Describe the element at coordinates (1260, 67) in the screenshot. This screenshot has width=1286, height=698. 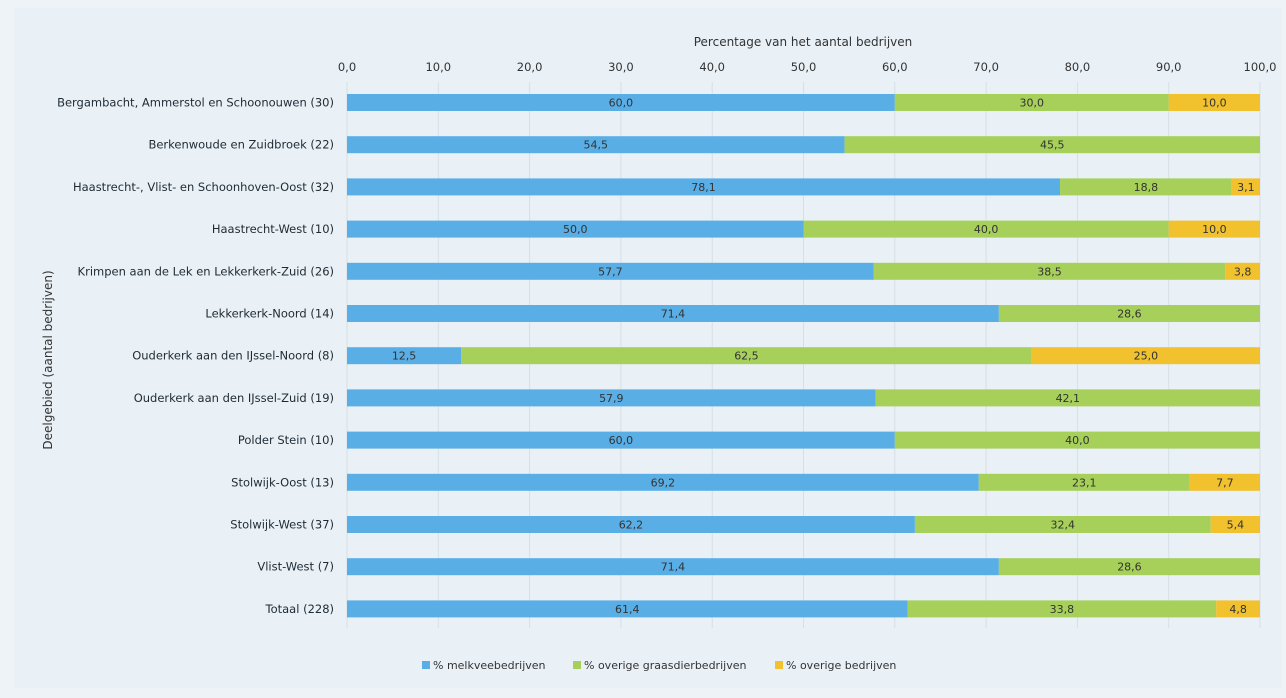
I see `x-tick-label: 100,0` at that location.